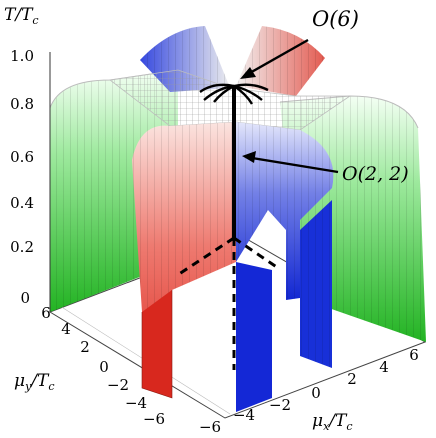  Describe the element at coordinates (22, 56) in the screenshot. I see `t-tick-5: 1.0` at that location.